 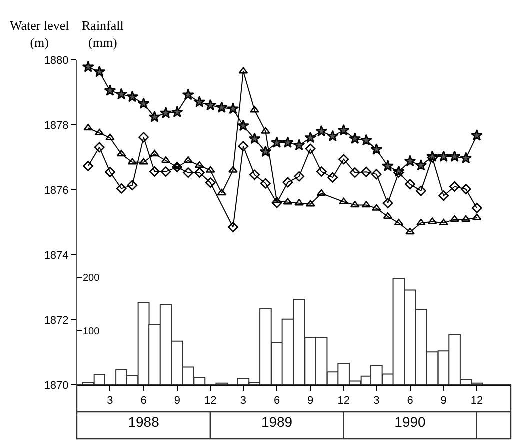 I want to click on y-tick-label: 1878, so click(x=56, y=126).